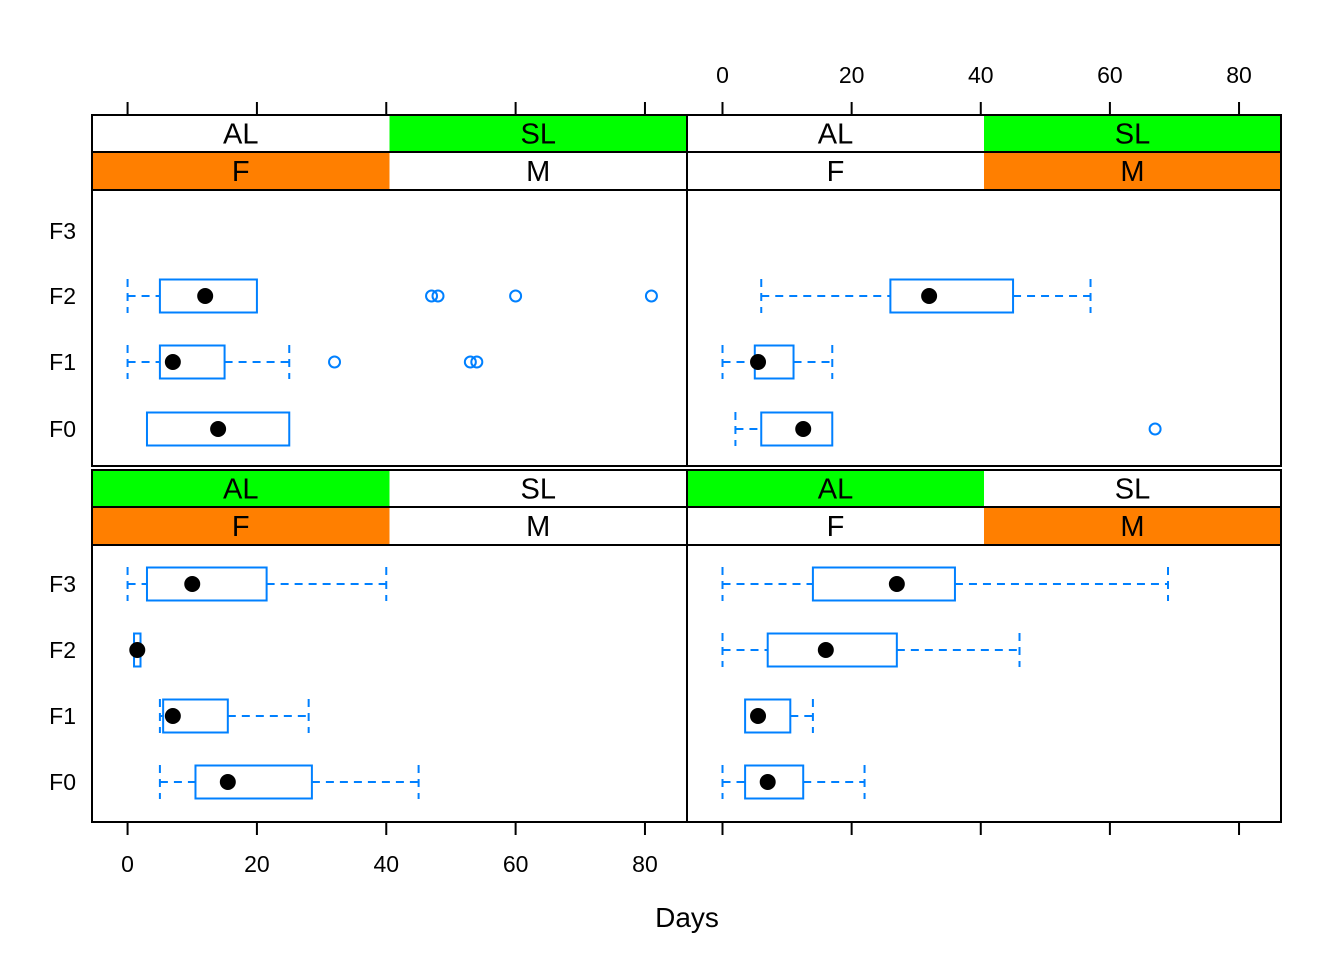 This screenshot has width=1344, height=960. I want to click on x-tick-label-top: 20, so click(852, 75).